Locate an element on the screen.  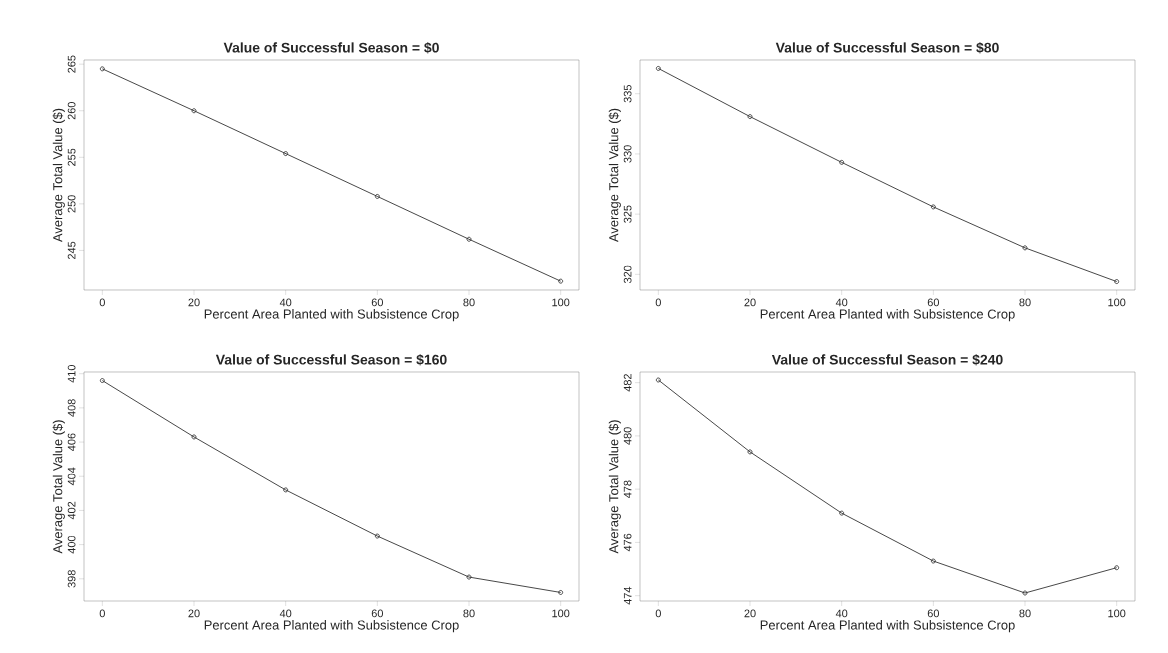
y-tick-label: 255 is located at coordinates (71, 157).